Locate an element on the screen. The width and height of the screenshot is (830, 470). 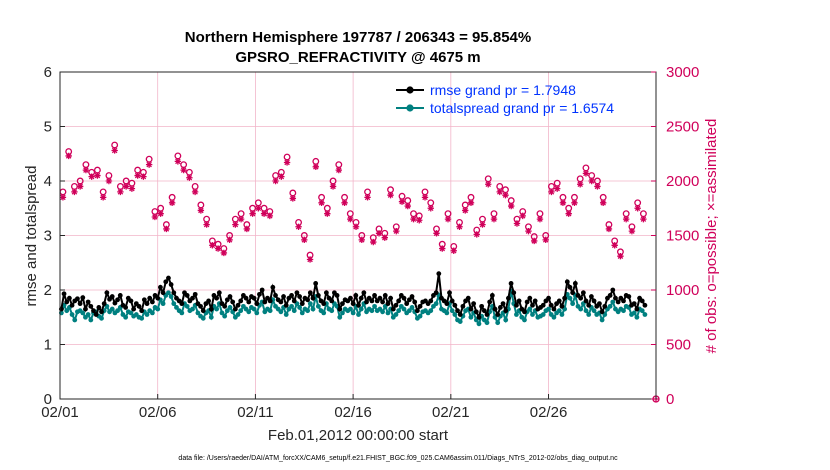
y-left-tick-label: 1 is located at coordinates (48, 345).